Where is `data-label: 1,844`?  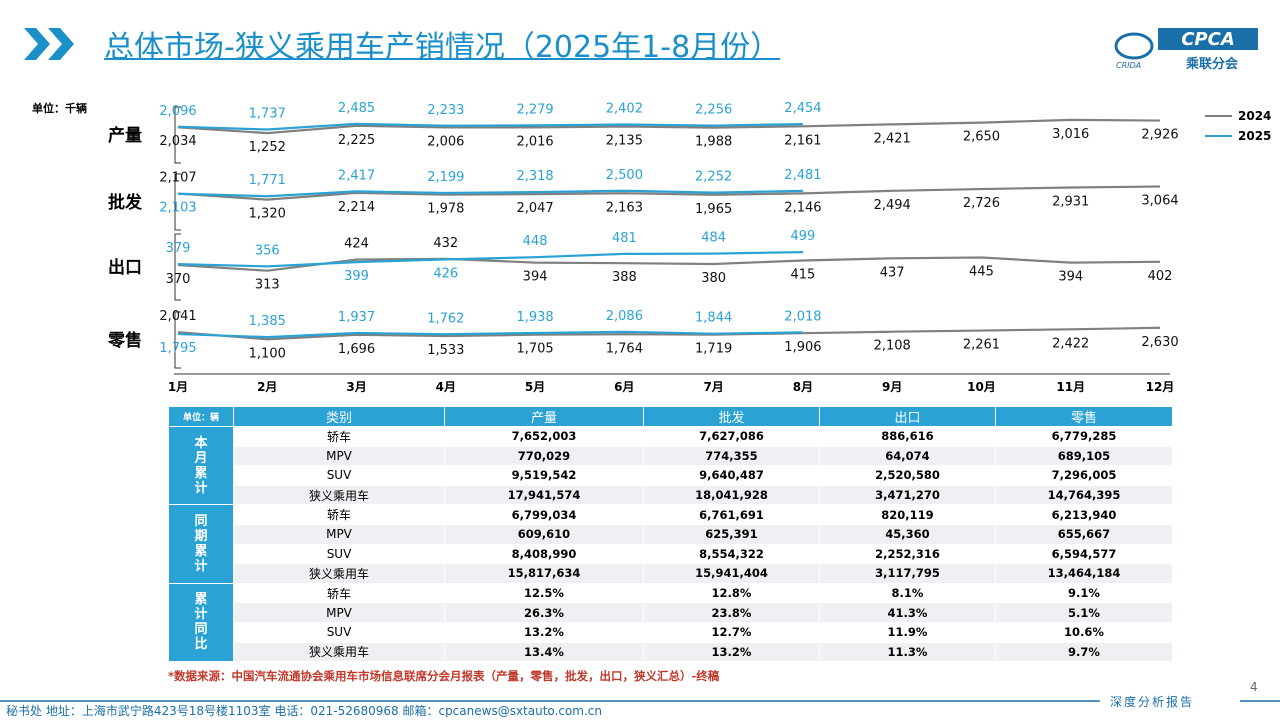
data-label: 1,844 is located at coordinates (713, 318).